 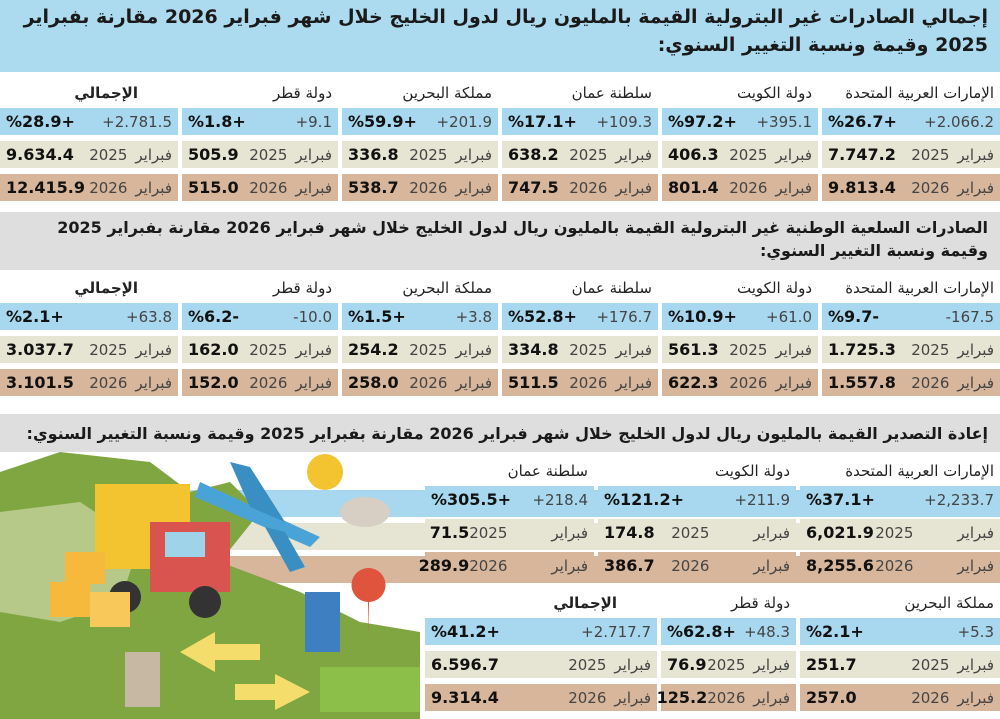 I want to click on value-2026: 801.4, so click(x=693, y=187).